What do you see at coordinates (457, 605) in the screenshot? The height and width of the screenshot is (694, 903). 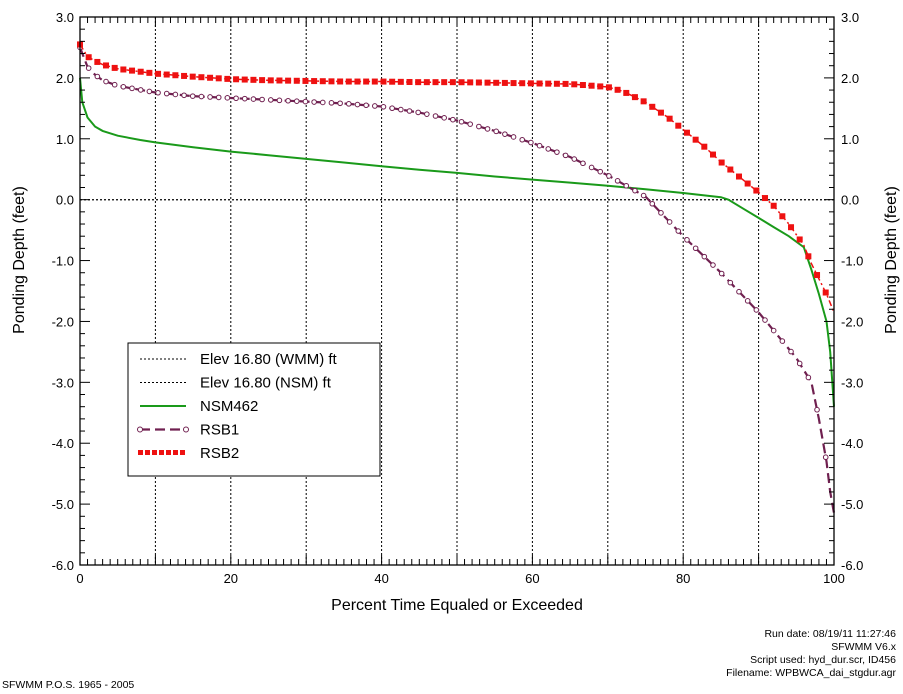 I see `x-axis-label: Percent Time Equaled or Exceeded` at bounding box center [457, 605].